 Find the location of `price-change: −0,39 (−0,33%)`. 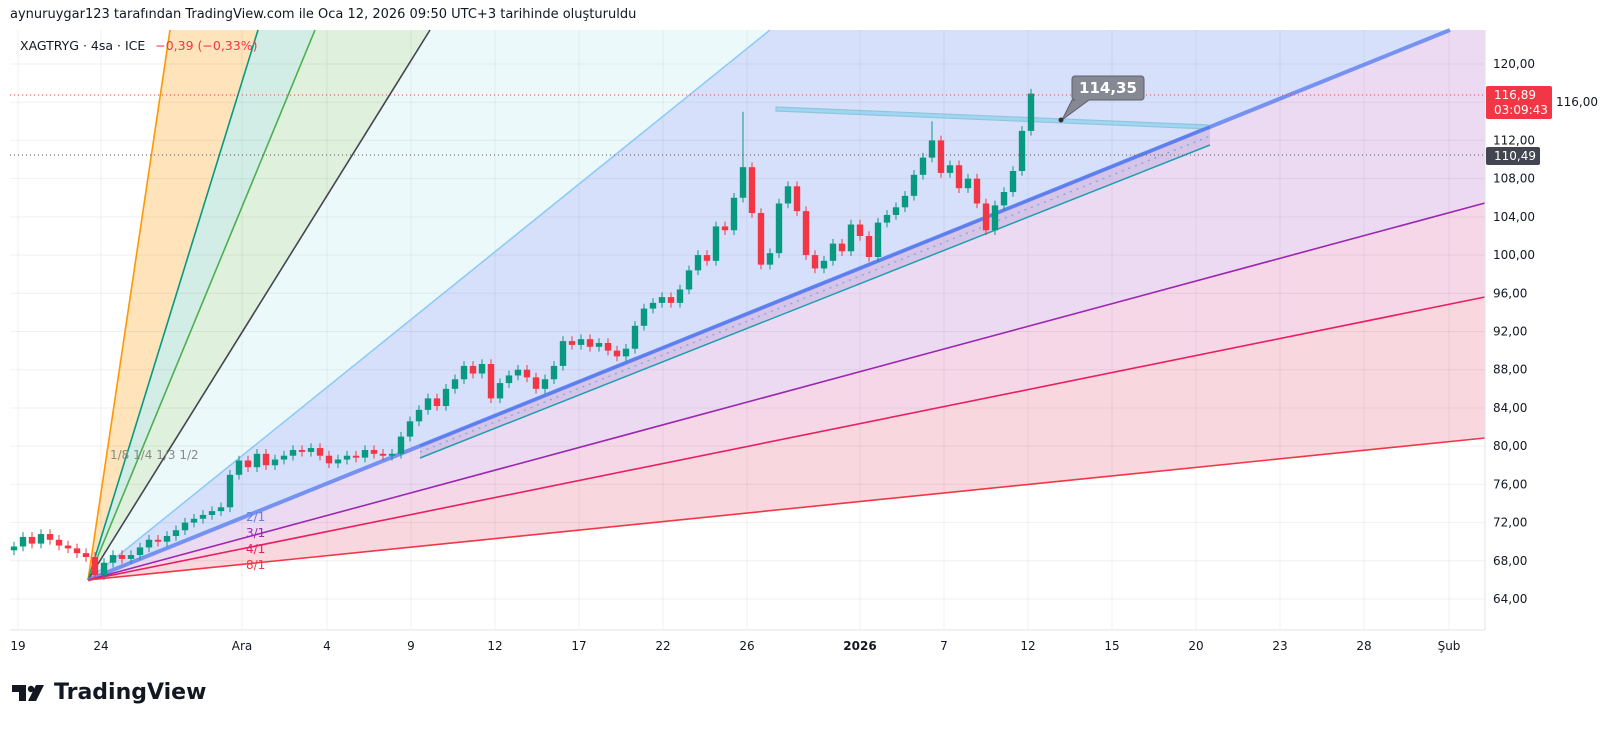

price-change: −0,39 (−0,33%) is located at coordinates (206, 45).